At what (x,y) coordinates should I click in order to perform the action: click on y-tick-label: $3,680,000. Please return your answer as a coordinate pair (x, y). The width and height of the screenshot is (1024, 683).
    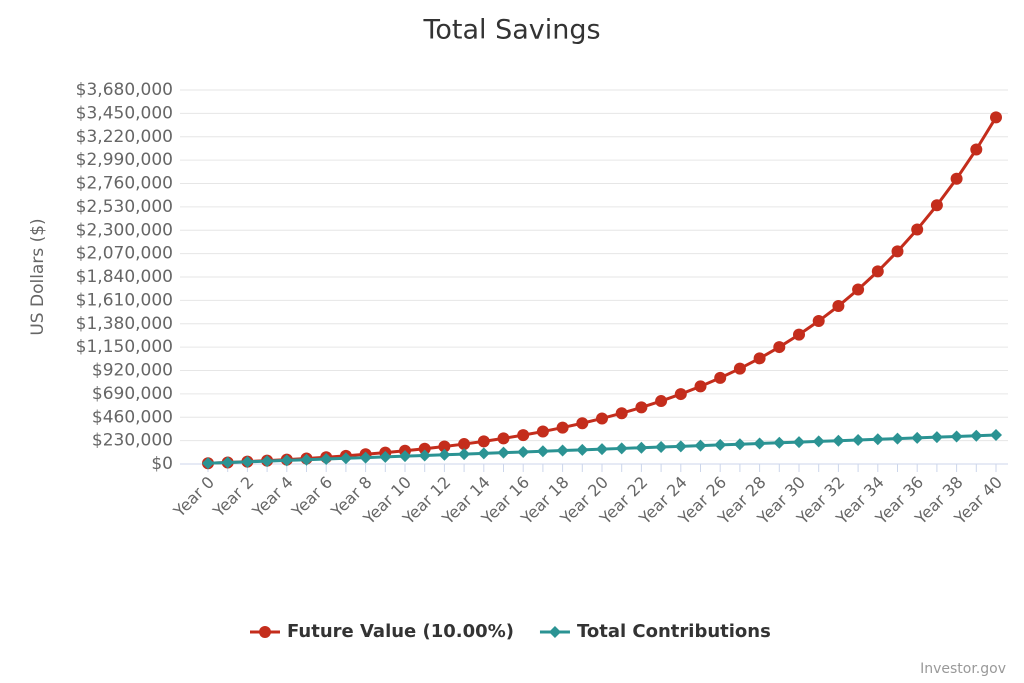
    Looking at the image, I should click on (124, 90).